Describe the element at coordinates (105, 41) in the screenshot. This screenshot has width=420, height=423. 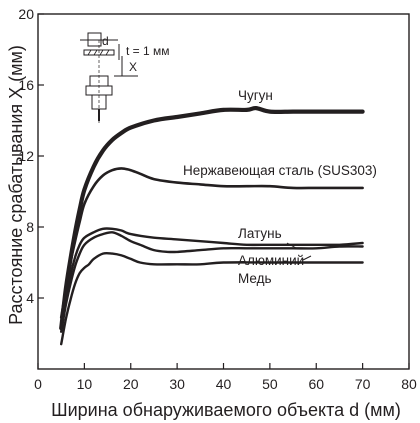
I see `target-side-label: d` at that location.